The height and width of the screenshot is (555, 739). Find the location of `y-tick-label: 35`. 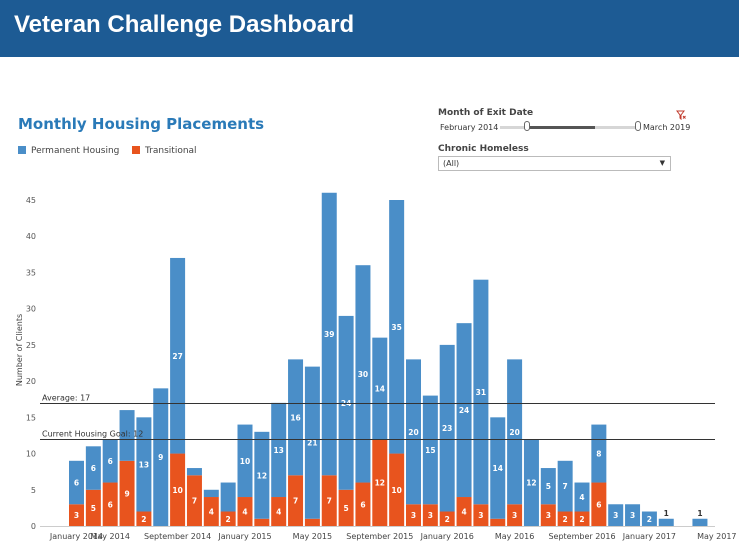

y-tick-label: 35 is located at coordinates (31, 272).